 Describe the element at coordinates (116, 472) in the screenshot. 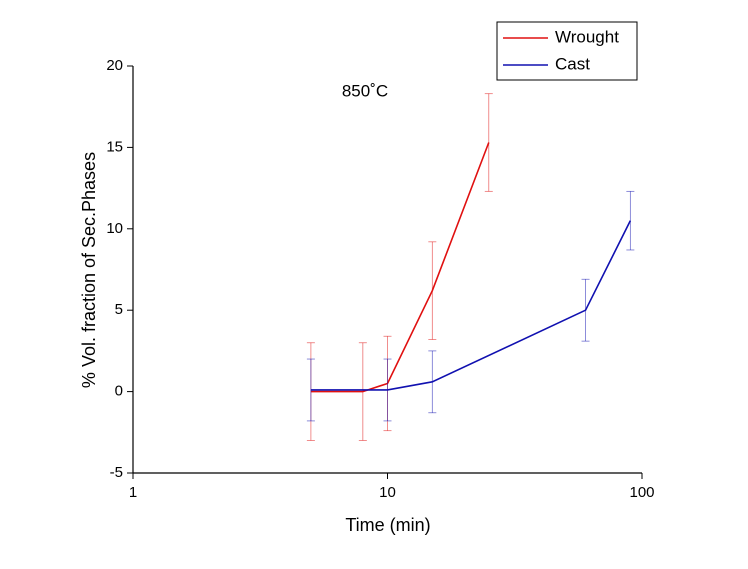

I see `y-tick-label: -5` at that location.